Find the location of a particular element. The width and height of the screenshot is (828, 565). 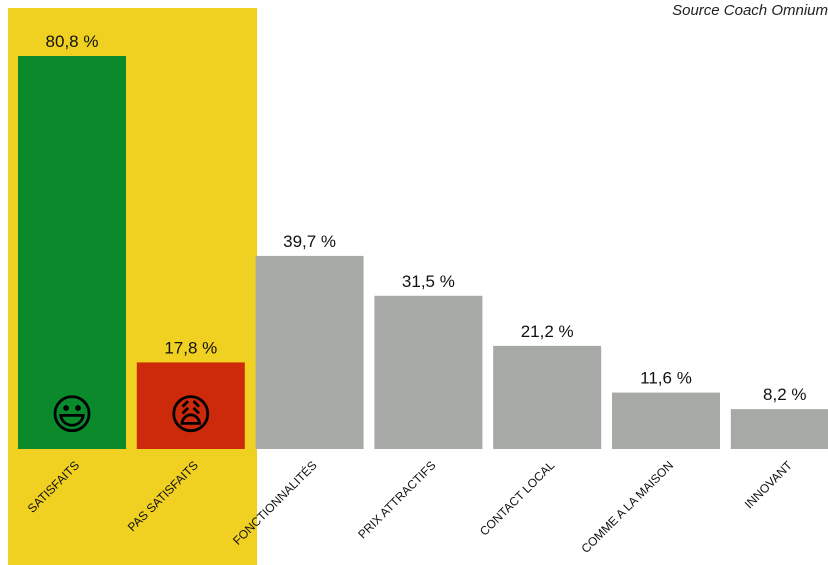

bar-pas-satisfaits is located at coordinates (190, 405).